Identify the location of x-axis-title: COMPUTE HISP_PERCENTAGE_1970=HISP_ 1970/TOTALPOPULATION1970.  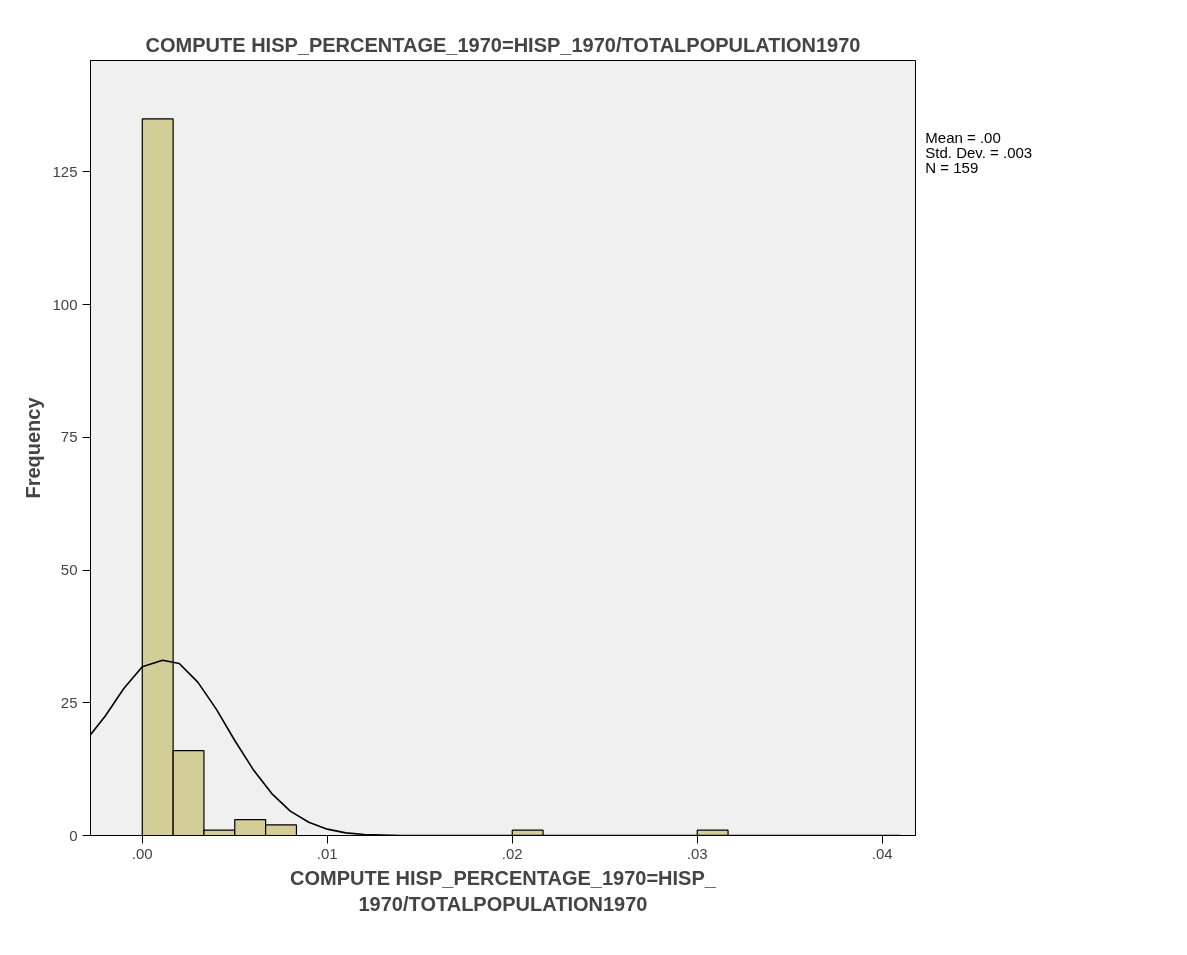
(503, 890).